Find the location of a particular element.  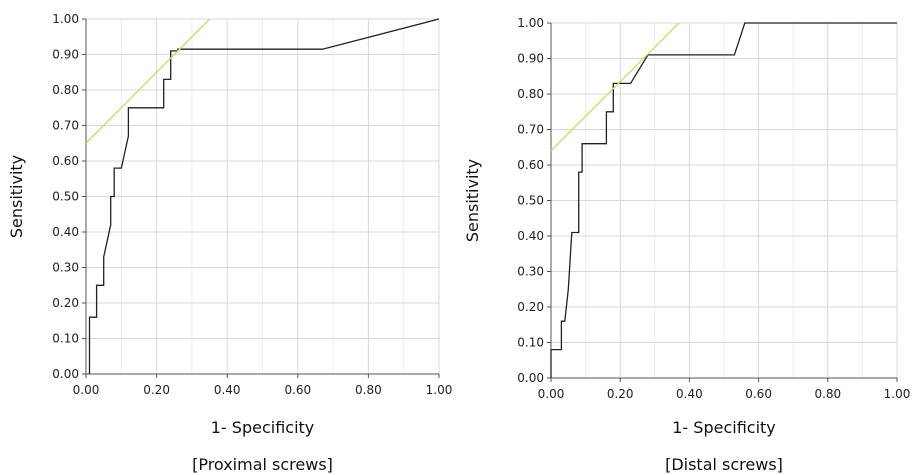

proximal-y-tick-label: 0.90 is located at coordinates (65, 55).